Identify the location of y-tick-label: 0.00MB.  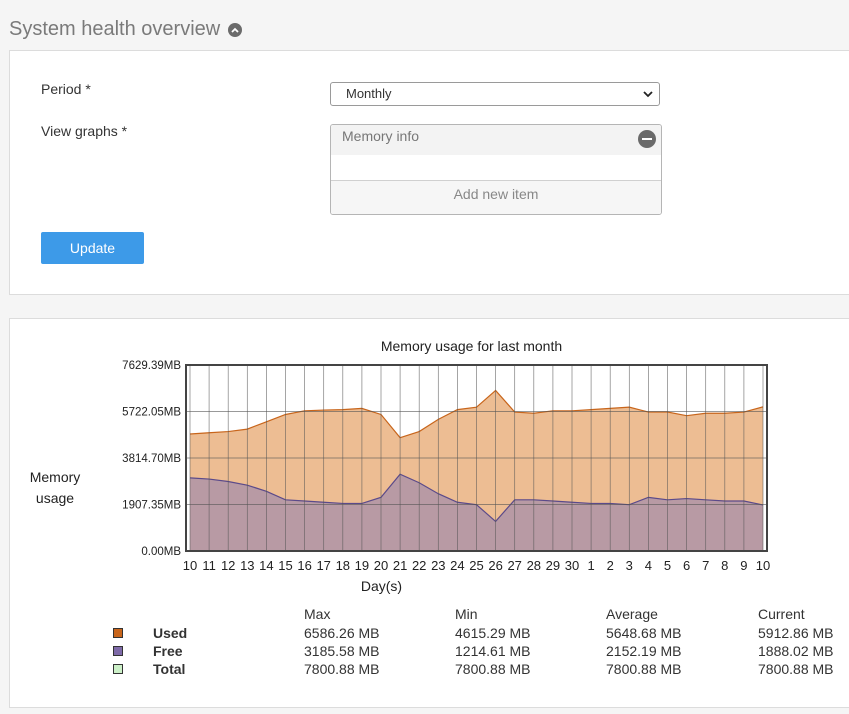
(161, 552).